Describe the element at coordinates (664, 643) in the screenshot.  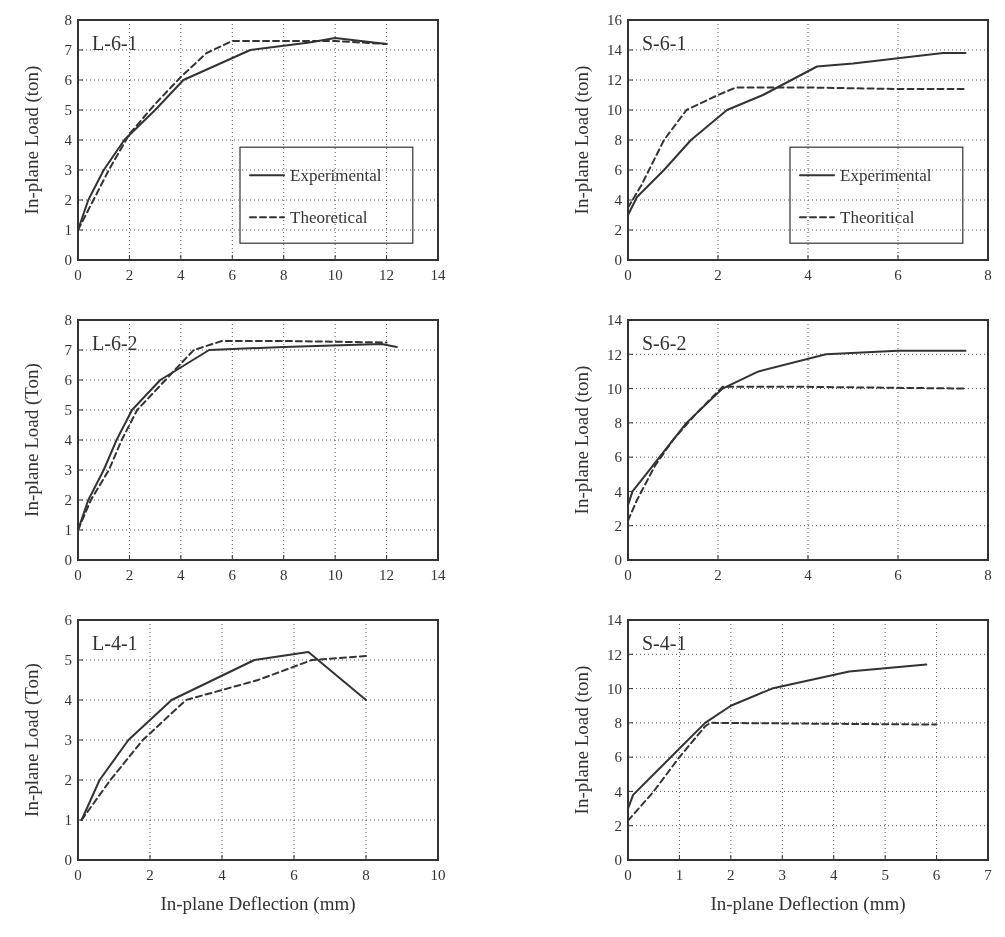
I see `text: S-4-1` at that location.